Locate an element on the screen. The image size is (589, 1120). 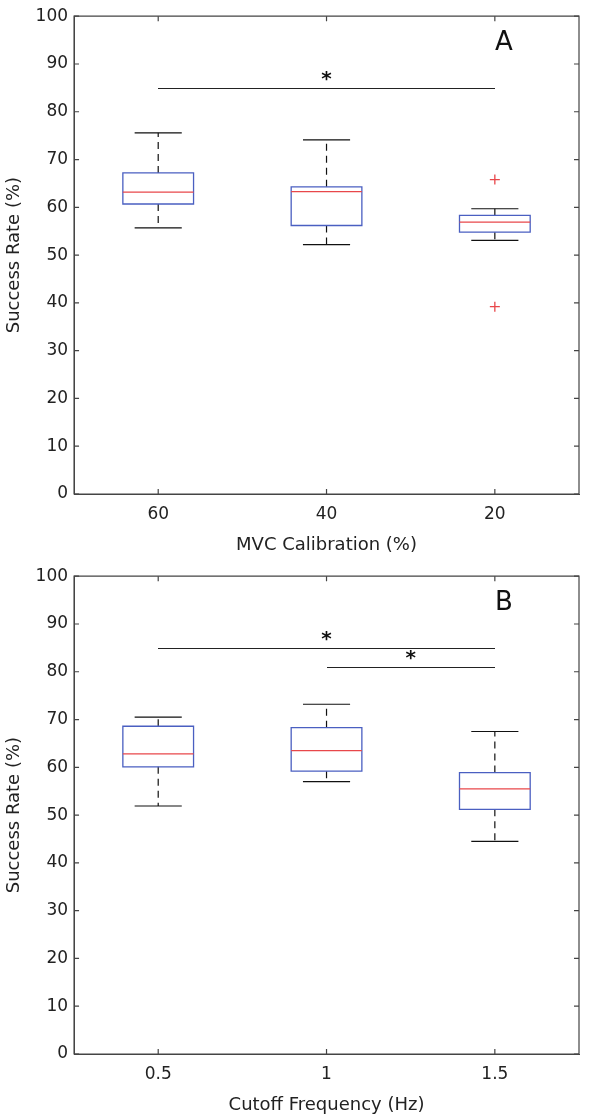
x-tick-label: 1 is located at coordinates (326, 1072).